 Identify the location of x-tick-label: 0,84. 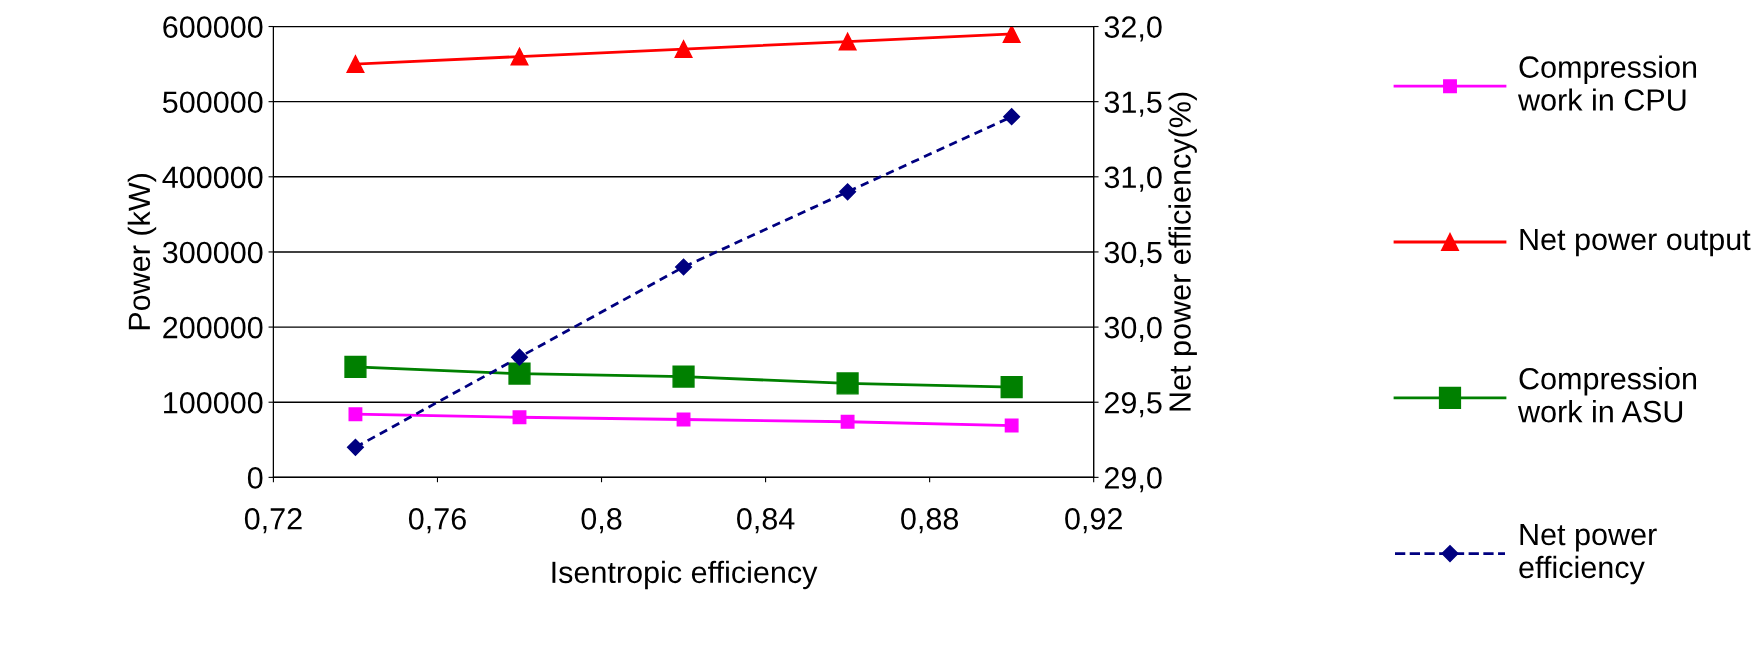
(766, 521).